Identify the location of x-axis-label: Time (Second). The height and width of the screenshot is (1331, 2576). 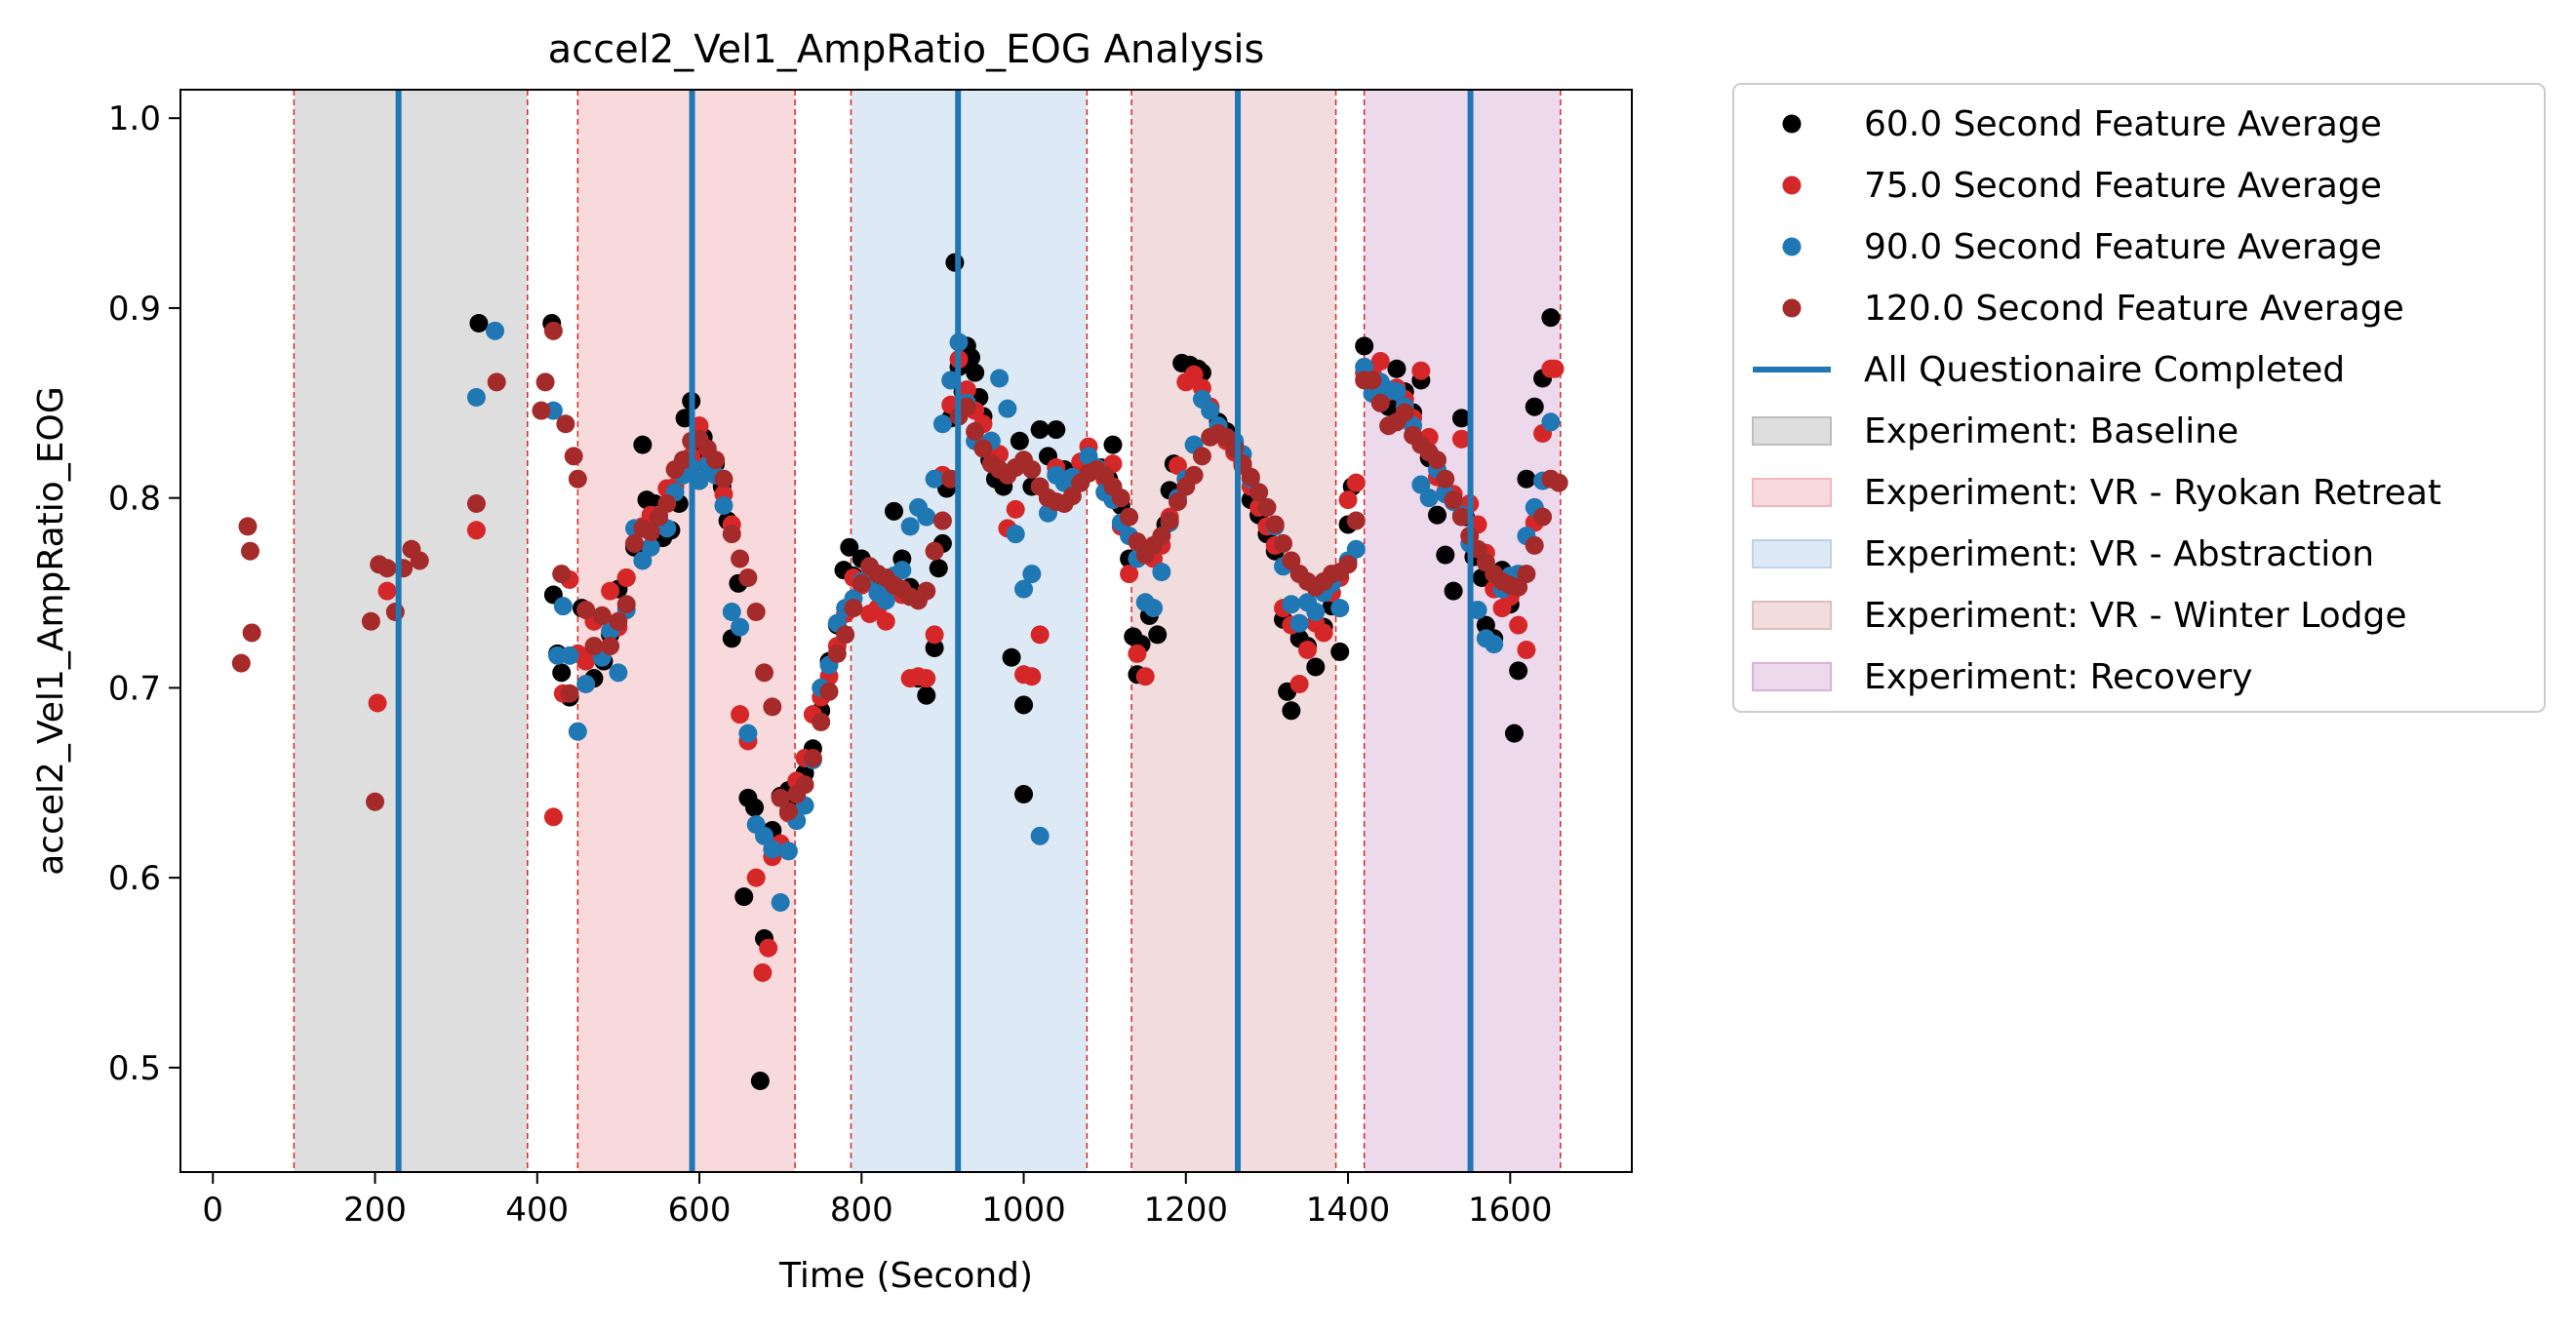
(905, 1276).